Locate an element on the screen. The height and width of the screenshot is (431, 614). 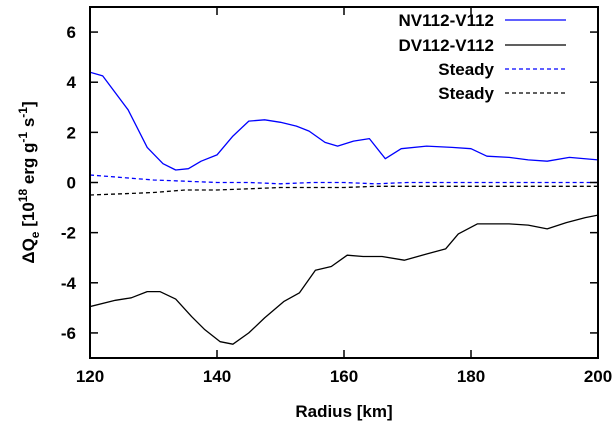
y-axis-label: ΔQe [1018 erg g-1 s-1] is located at coordinates (29, 182).